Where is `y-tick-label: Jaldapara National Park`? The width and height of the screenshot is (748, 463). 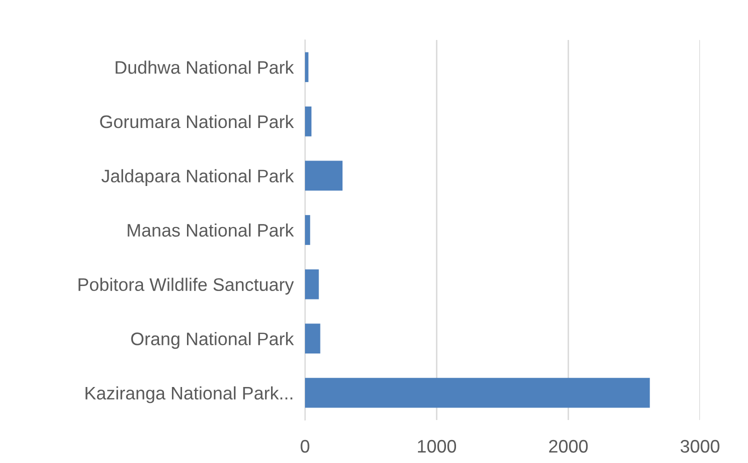 y-tick-label: Jaldapara National Park is located at coordinates (197, 177).